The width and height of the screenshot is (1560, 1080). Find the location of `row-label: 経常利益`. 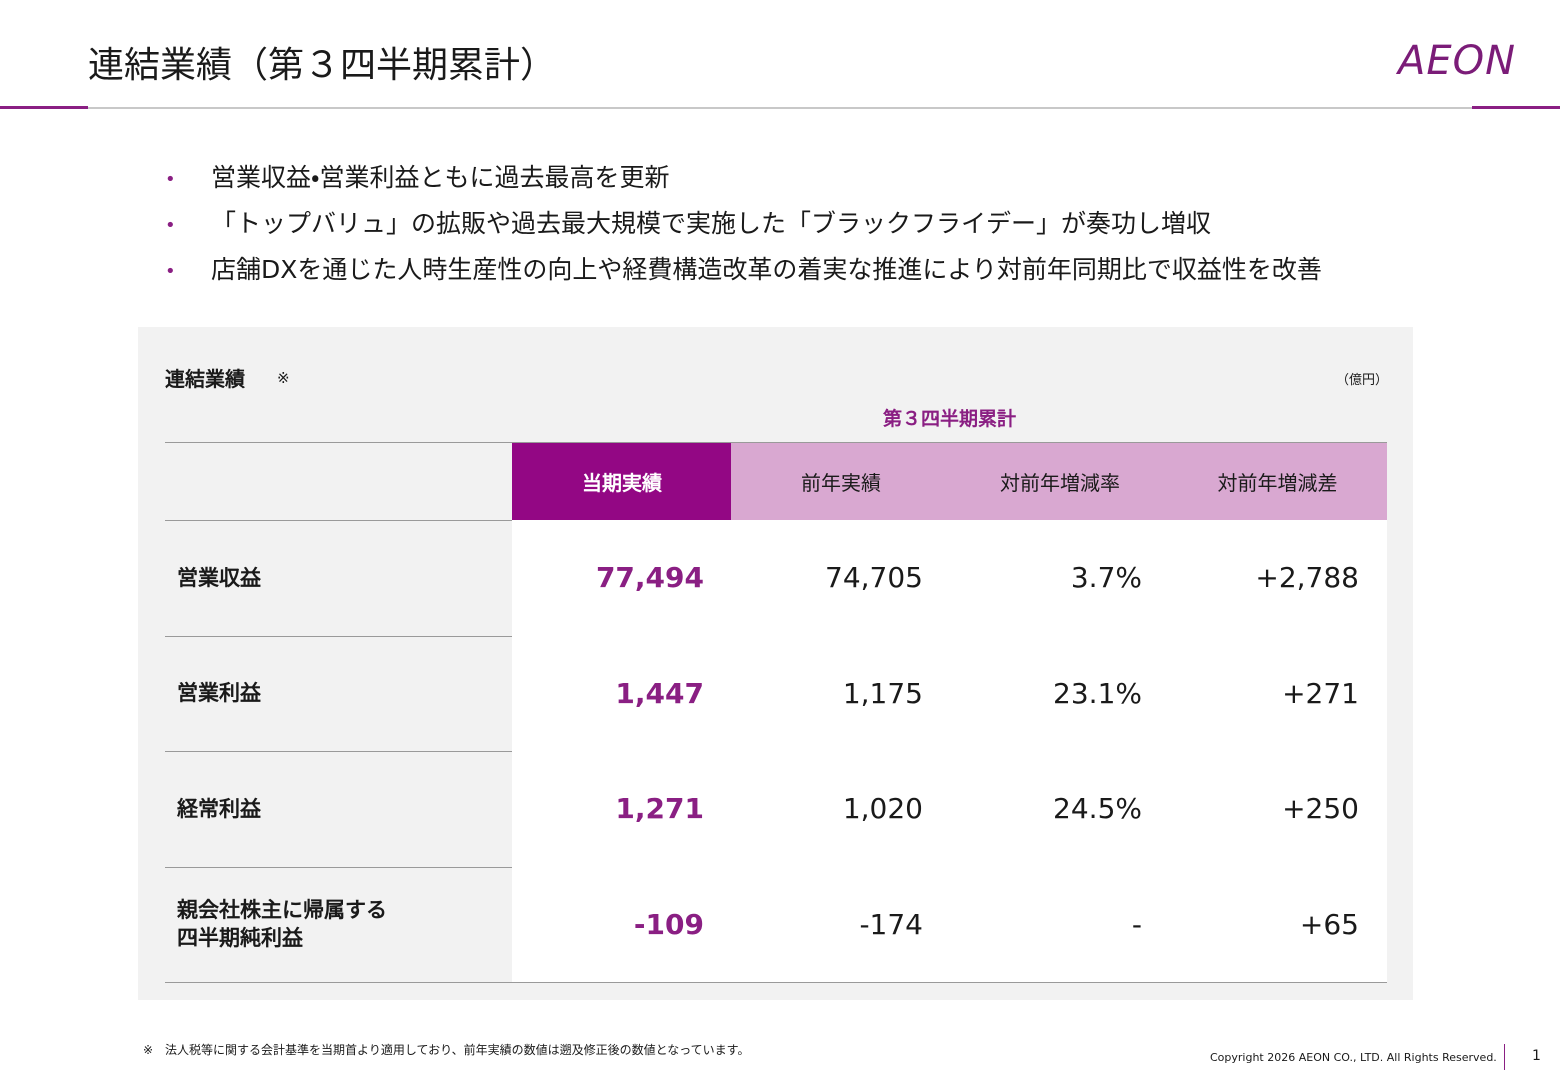

row-label: 経常利益 is located at coordinates (219, 808).